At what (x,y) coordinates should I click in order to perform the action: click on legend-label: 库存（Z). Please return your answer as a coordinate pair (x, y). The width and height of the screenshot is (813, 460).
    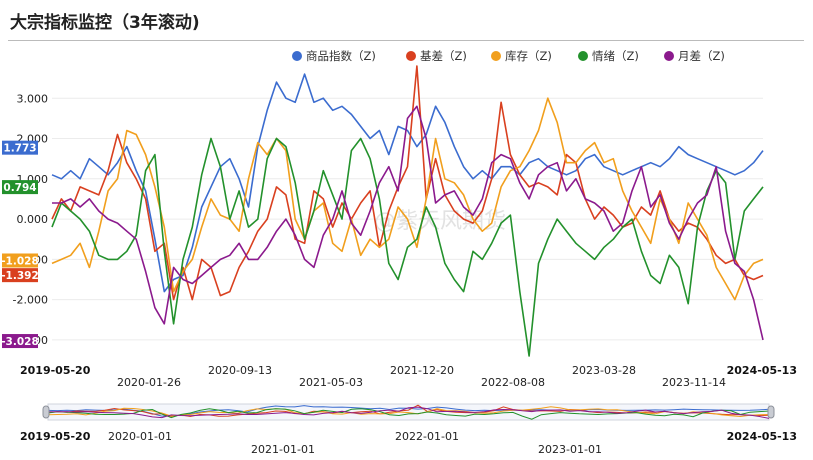
    Looking at the image, I should click on (528, 56).